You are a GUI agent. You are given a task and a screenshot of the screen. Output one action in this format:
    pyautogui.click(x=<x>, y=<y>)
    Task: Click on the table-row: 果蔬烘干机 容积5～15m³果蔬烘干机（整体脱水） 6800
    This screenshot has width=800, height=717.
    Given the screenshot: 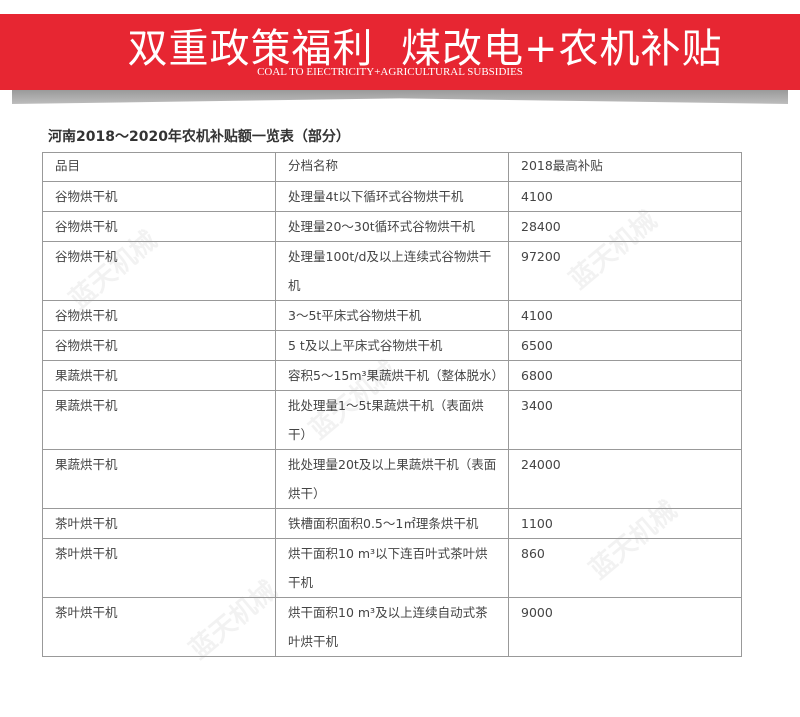 What is the action you would take?
    pyautogui.click(x=392, y=375)
    